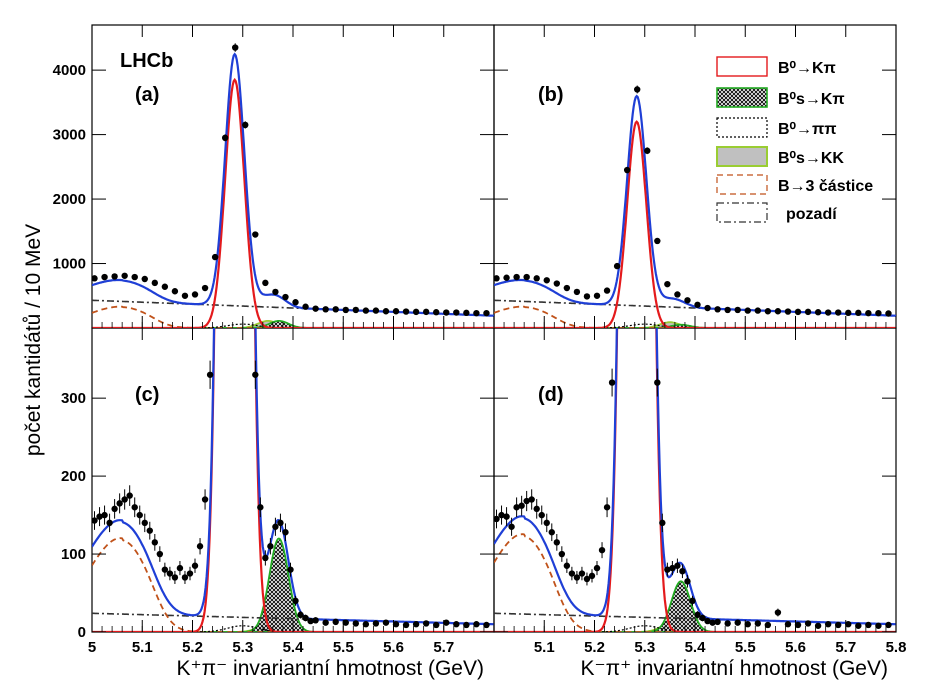 The height and width of the screenshot is (700, 925). Describe the element at coordinates (147, 95) in the screenshot. I see `panel-a-label: (a)` at that location.